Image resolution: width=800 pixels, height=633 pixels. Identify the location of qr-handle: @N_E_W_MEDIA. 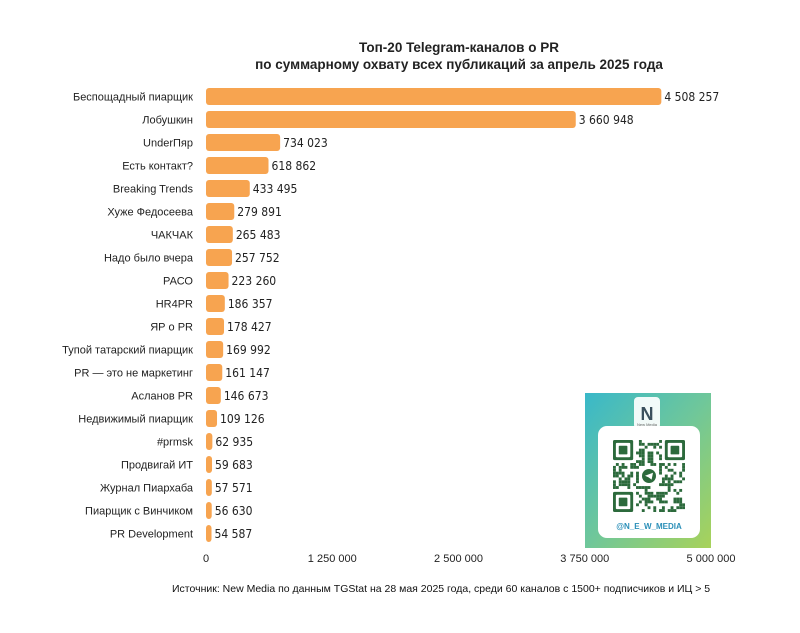
(649, 526).